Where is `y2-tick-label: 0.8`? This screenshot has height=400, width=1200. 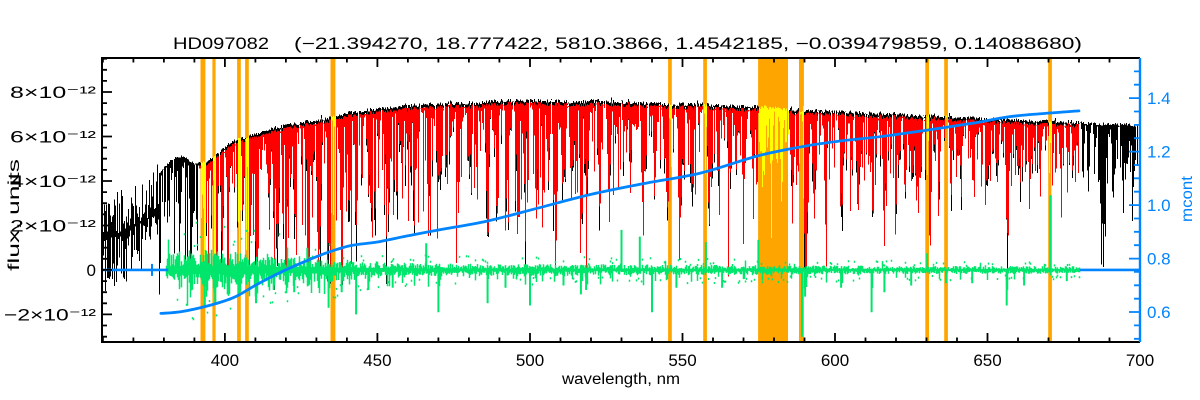
y2-tick-label: 0.8 is located at coordinates (1159, 259).